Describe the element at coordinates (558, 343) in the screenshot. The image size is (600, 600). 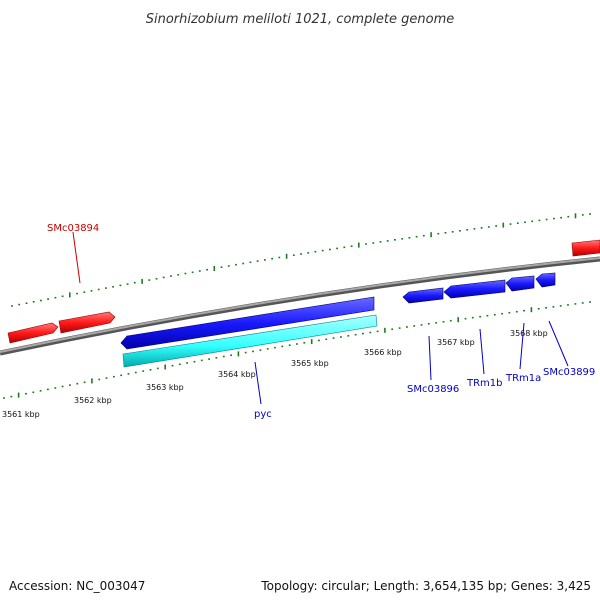
I see `leader-smc03899` at that location.